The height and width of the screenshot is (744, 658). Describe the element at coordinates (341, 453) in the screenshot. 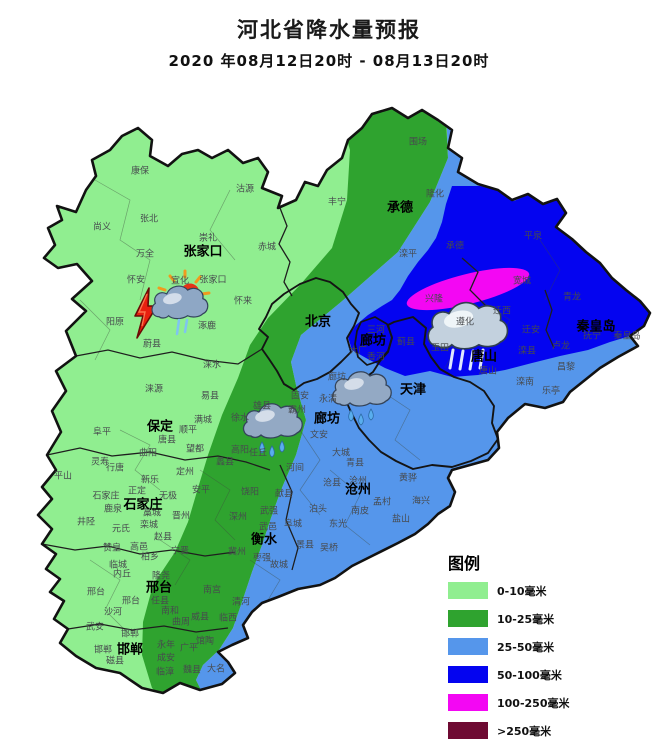

I see `county-label: 大城` at that location.